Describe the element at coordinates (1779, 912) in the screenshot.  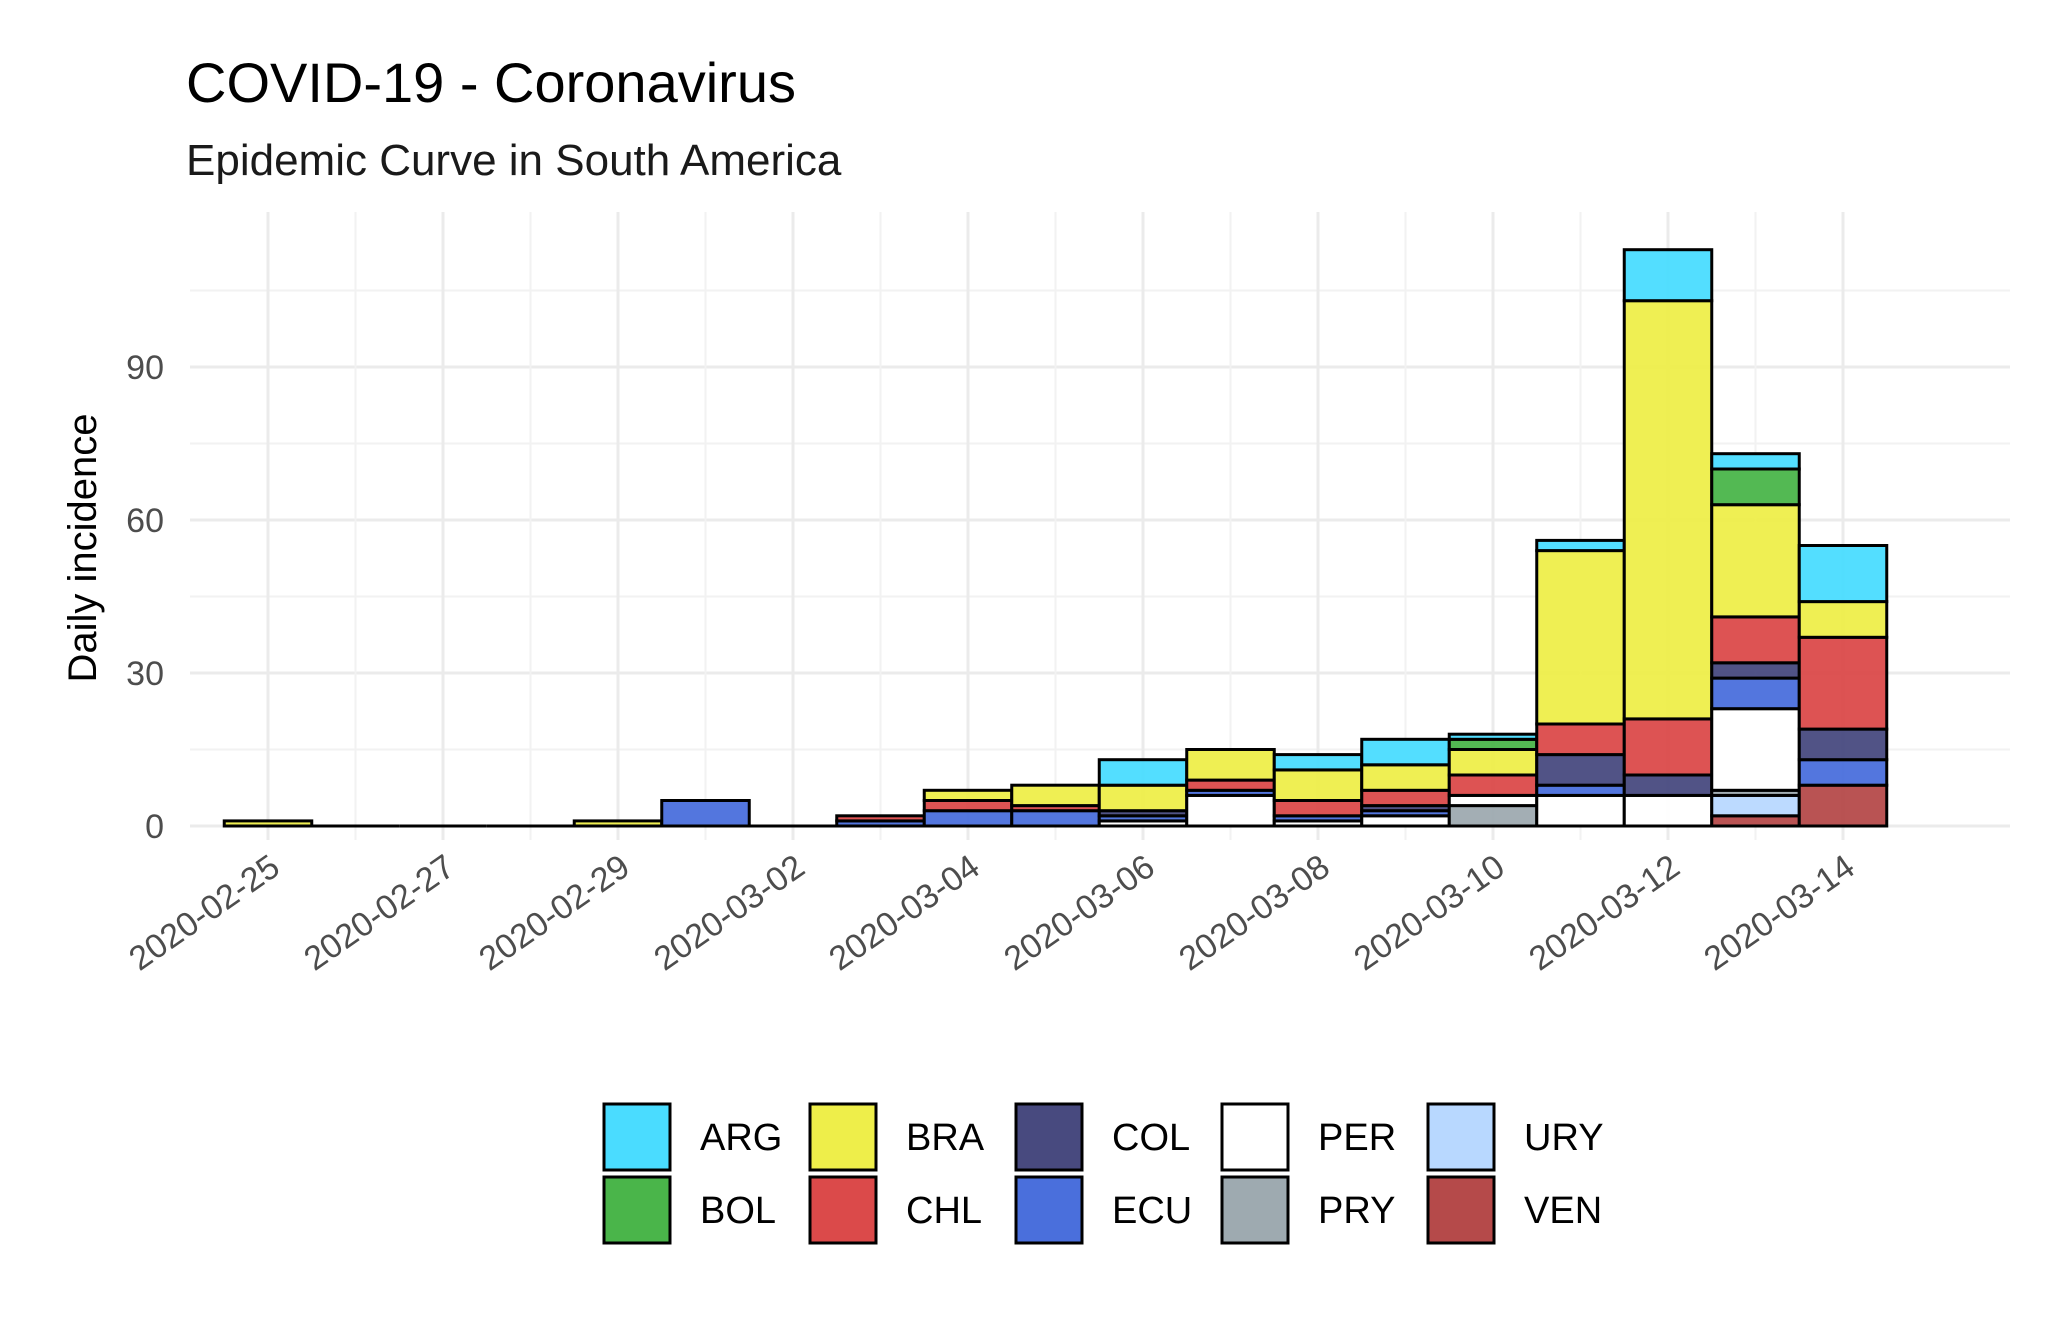
I see `x-tick-label-2020-03-14: 2020-03-14` at that location.